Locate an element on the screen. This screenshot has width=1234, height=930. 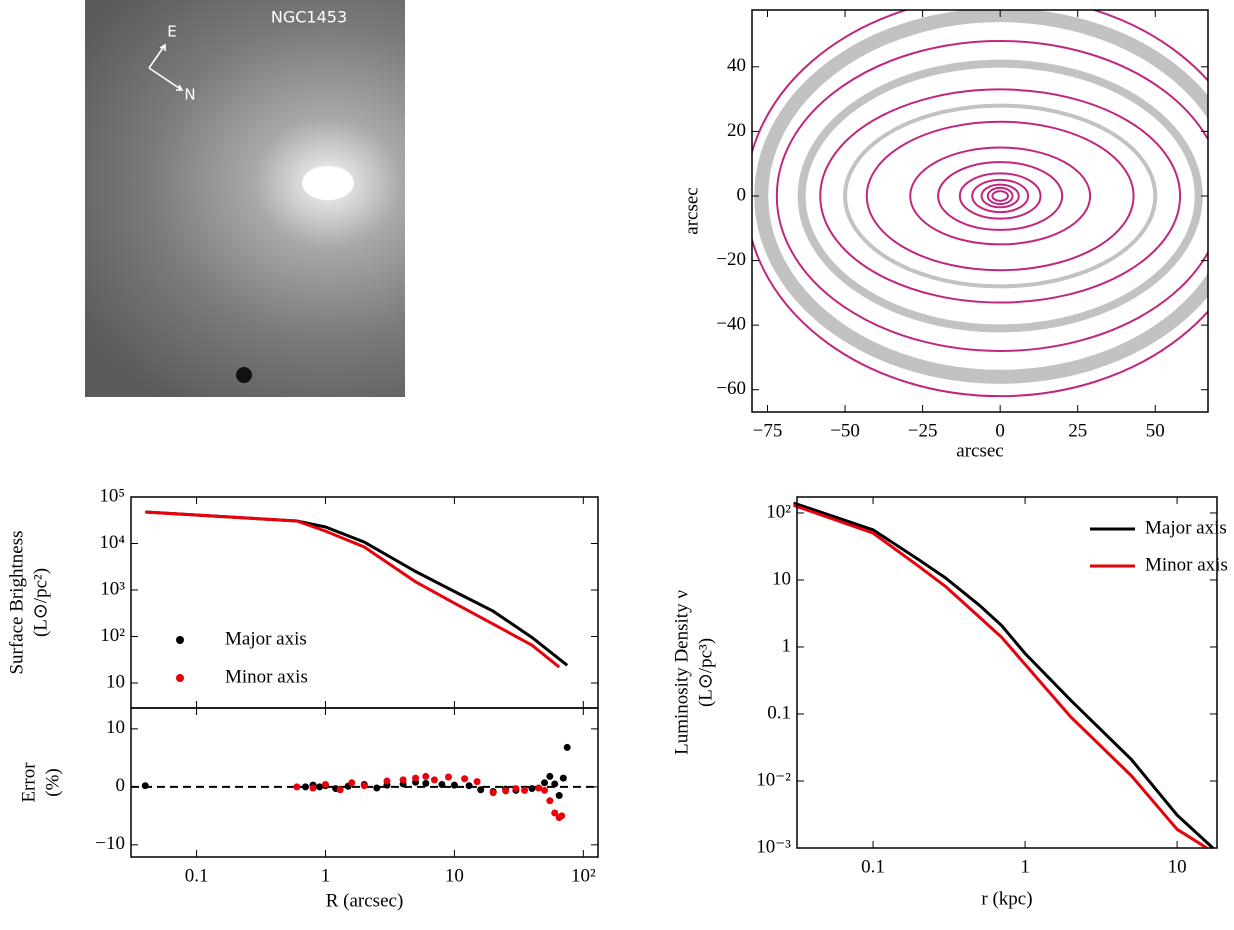
dark-spot is located at coordinates (244, 375).